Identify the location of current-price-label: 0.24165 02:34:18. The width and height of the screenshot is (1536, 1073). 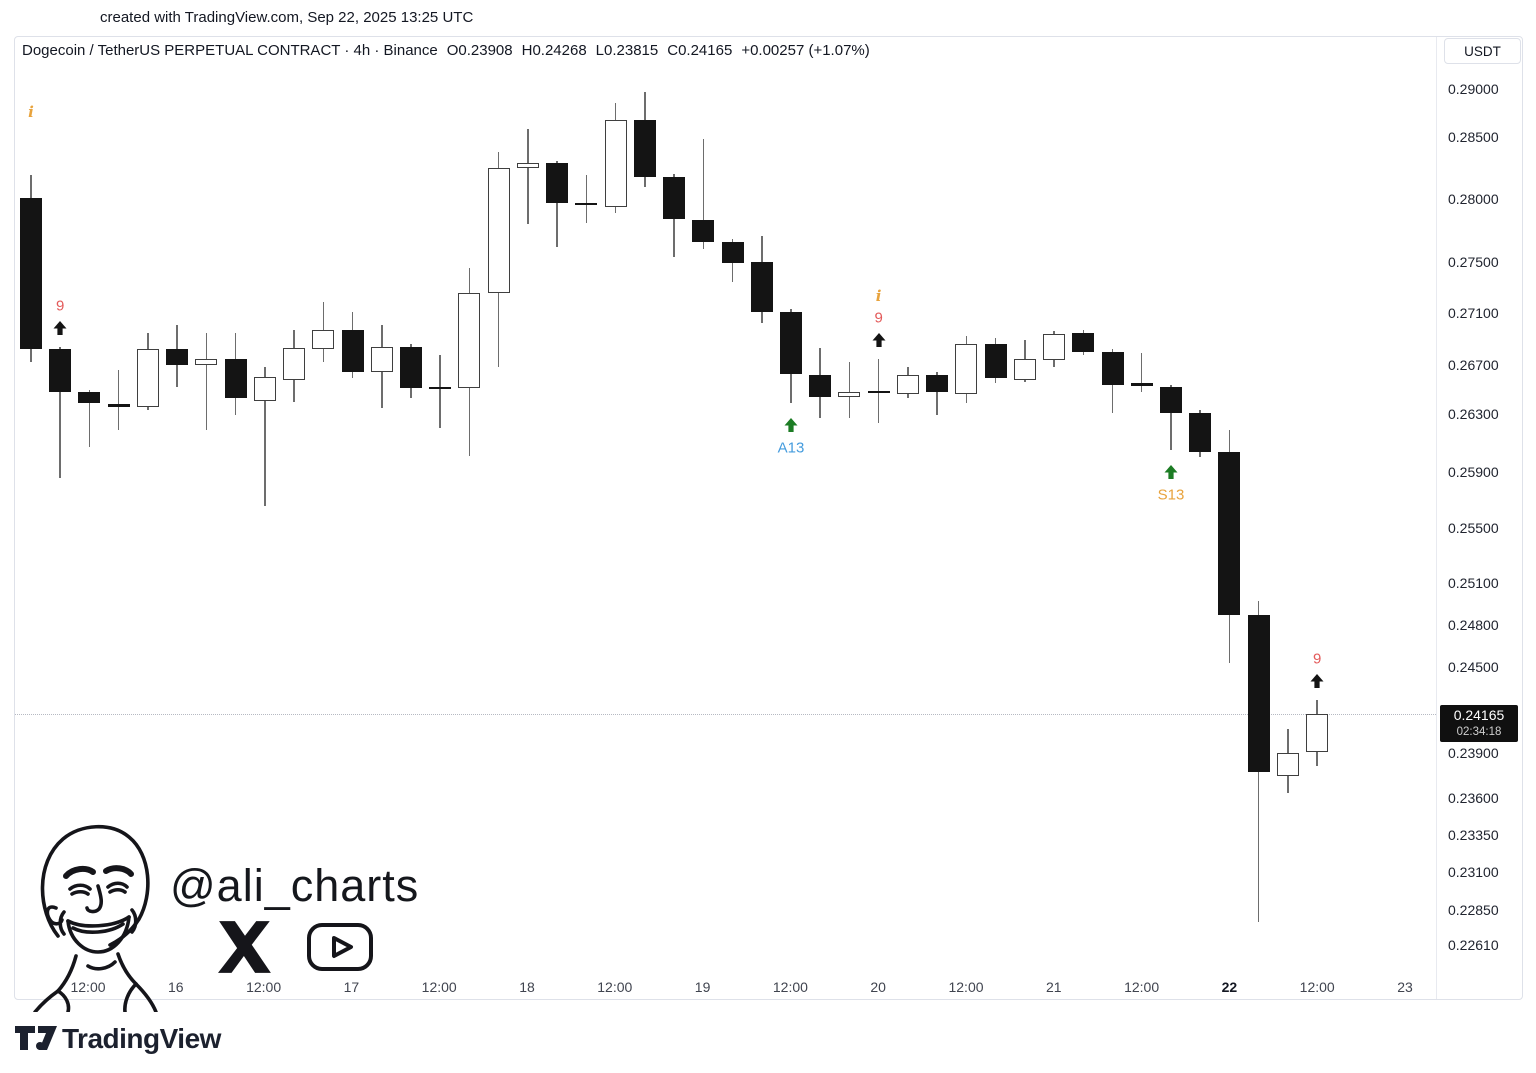
(1479, 723).